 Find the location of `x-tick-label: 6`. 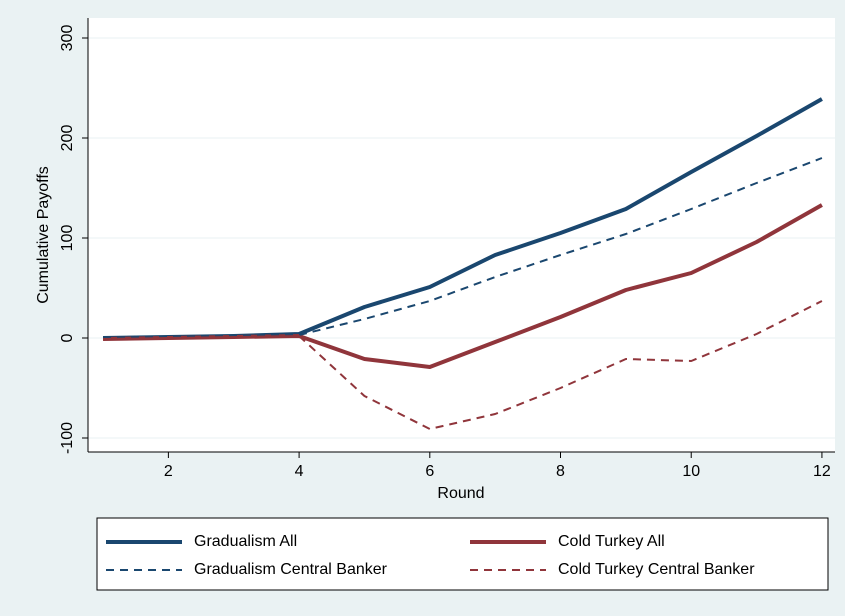

x-tick-label: 6 is located at coordinates (429, 471).